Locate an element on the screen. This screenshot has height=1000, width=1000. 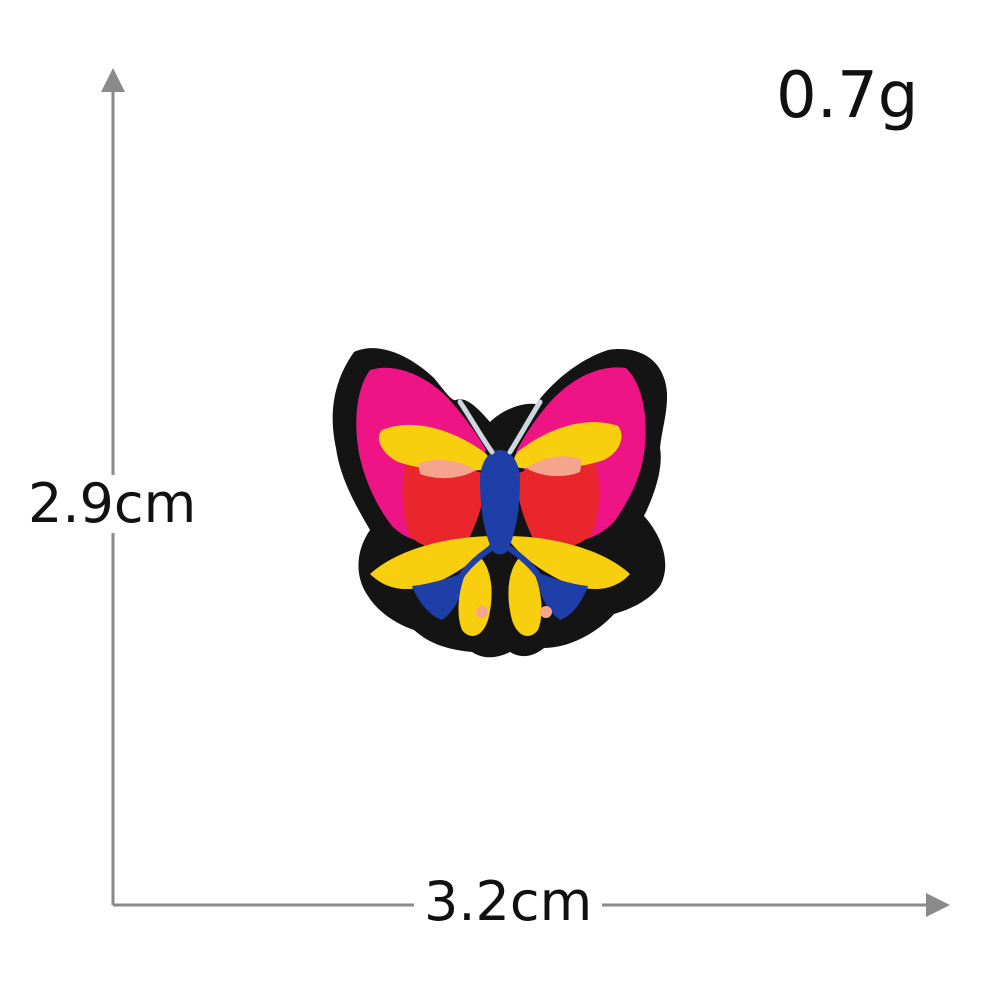
height-dimension-label: 2.9cm is located at coordinates (112, 503).